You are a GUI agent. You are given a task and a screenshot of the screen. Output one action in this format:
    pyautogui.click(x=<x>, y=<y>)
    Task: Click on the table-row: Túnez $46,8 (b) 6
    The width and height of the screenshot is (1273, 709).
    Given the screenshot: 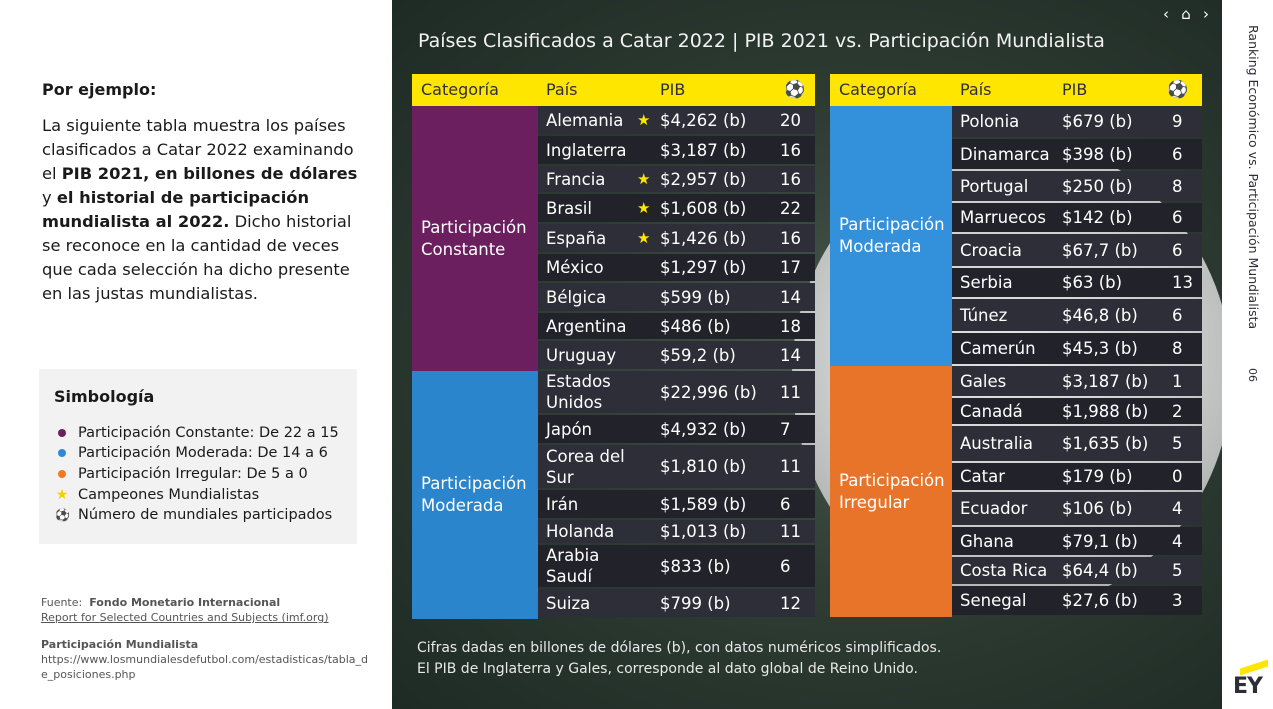 What is the action you would take?
    pyautogui.click(x=1077, y=315)
    